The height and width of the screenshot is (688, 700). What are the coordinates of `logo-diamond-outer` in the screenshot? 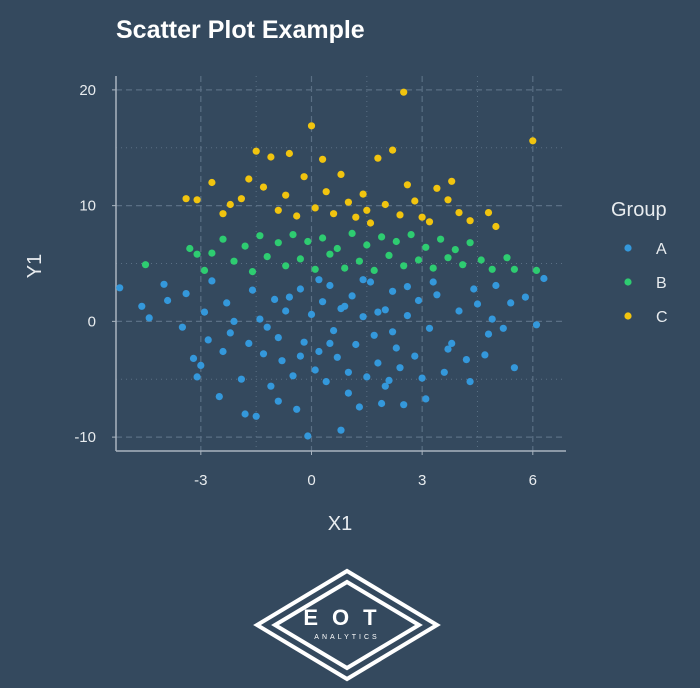 It's located at (347, 625).